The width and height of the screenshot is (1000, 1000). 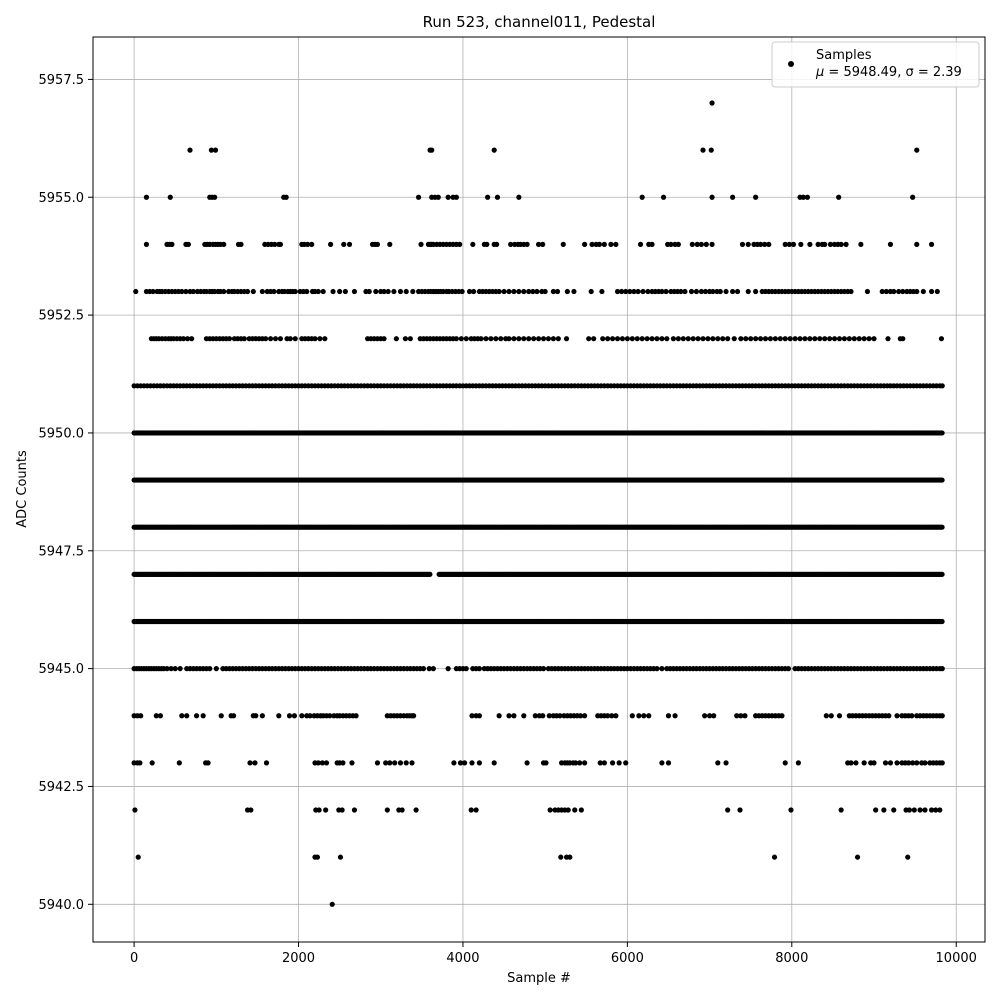 What do you see at coordinates (870, 72) in the screenshot?
I see `legend-mu-value: 5948.49` at bounding box center [870, 72].